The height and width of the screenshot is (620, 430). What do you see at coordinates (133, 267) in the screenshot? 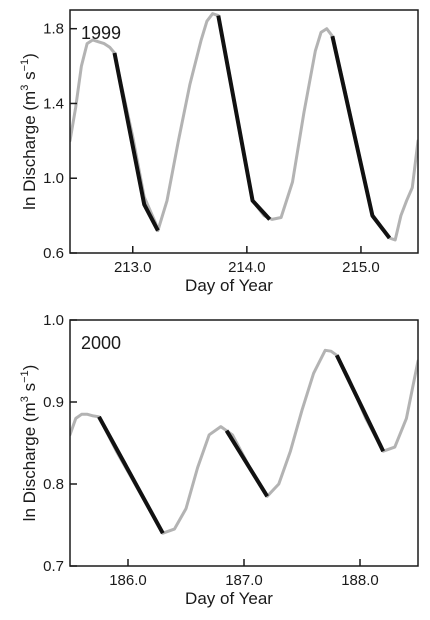
I see `x-tick-label: 213.0` at bounding box center [133, 267].